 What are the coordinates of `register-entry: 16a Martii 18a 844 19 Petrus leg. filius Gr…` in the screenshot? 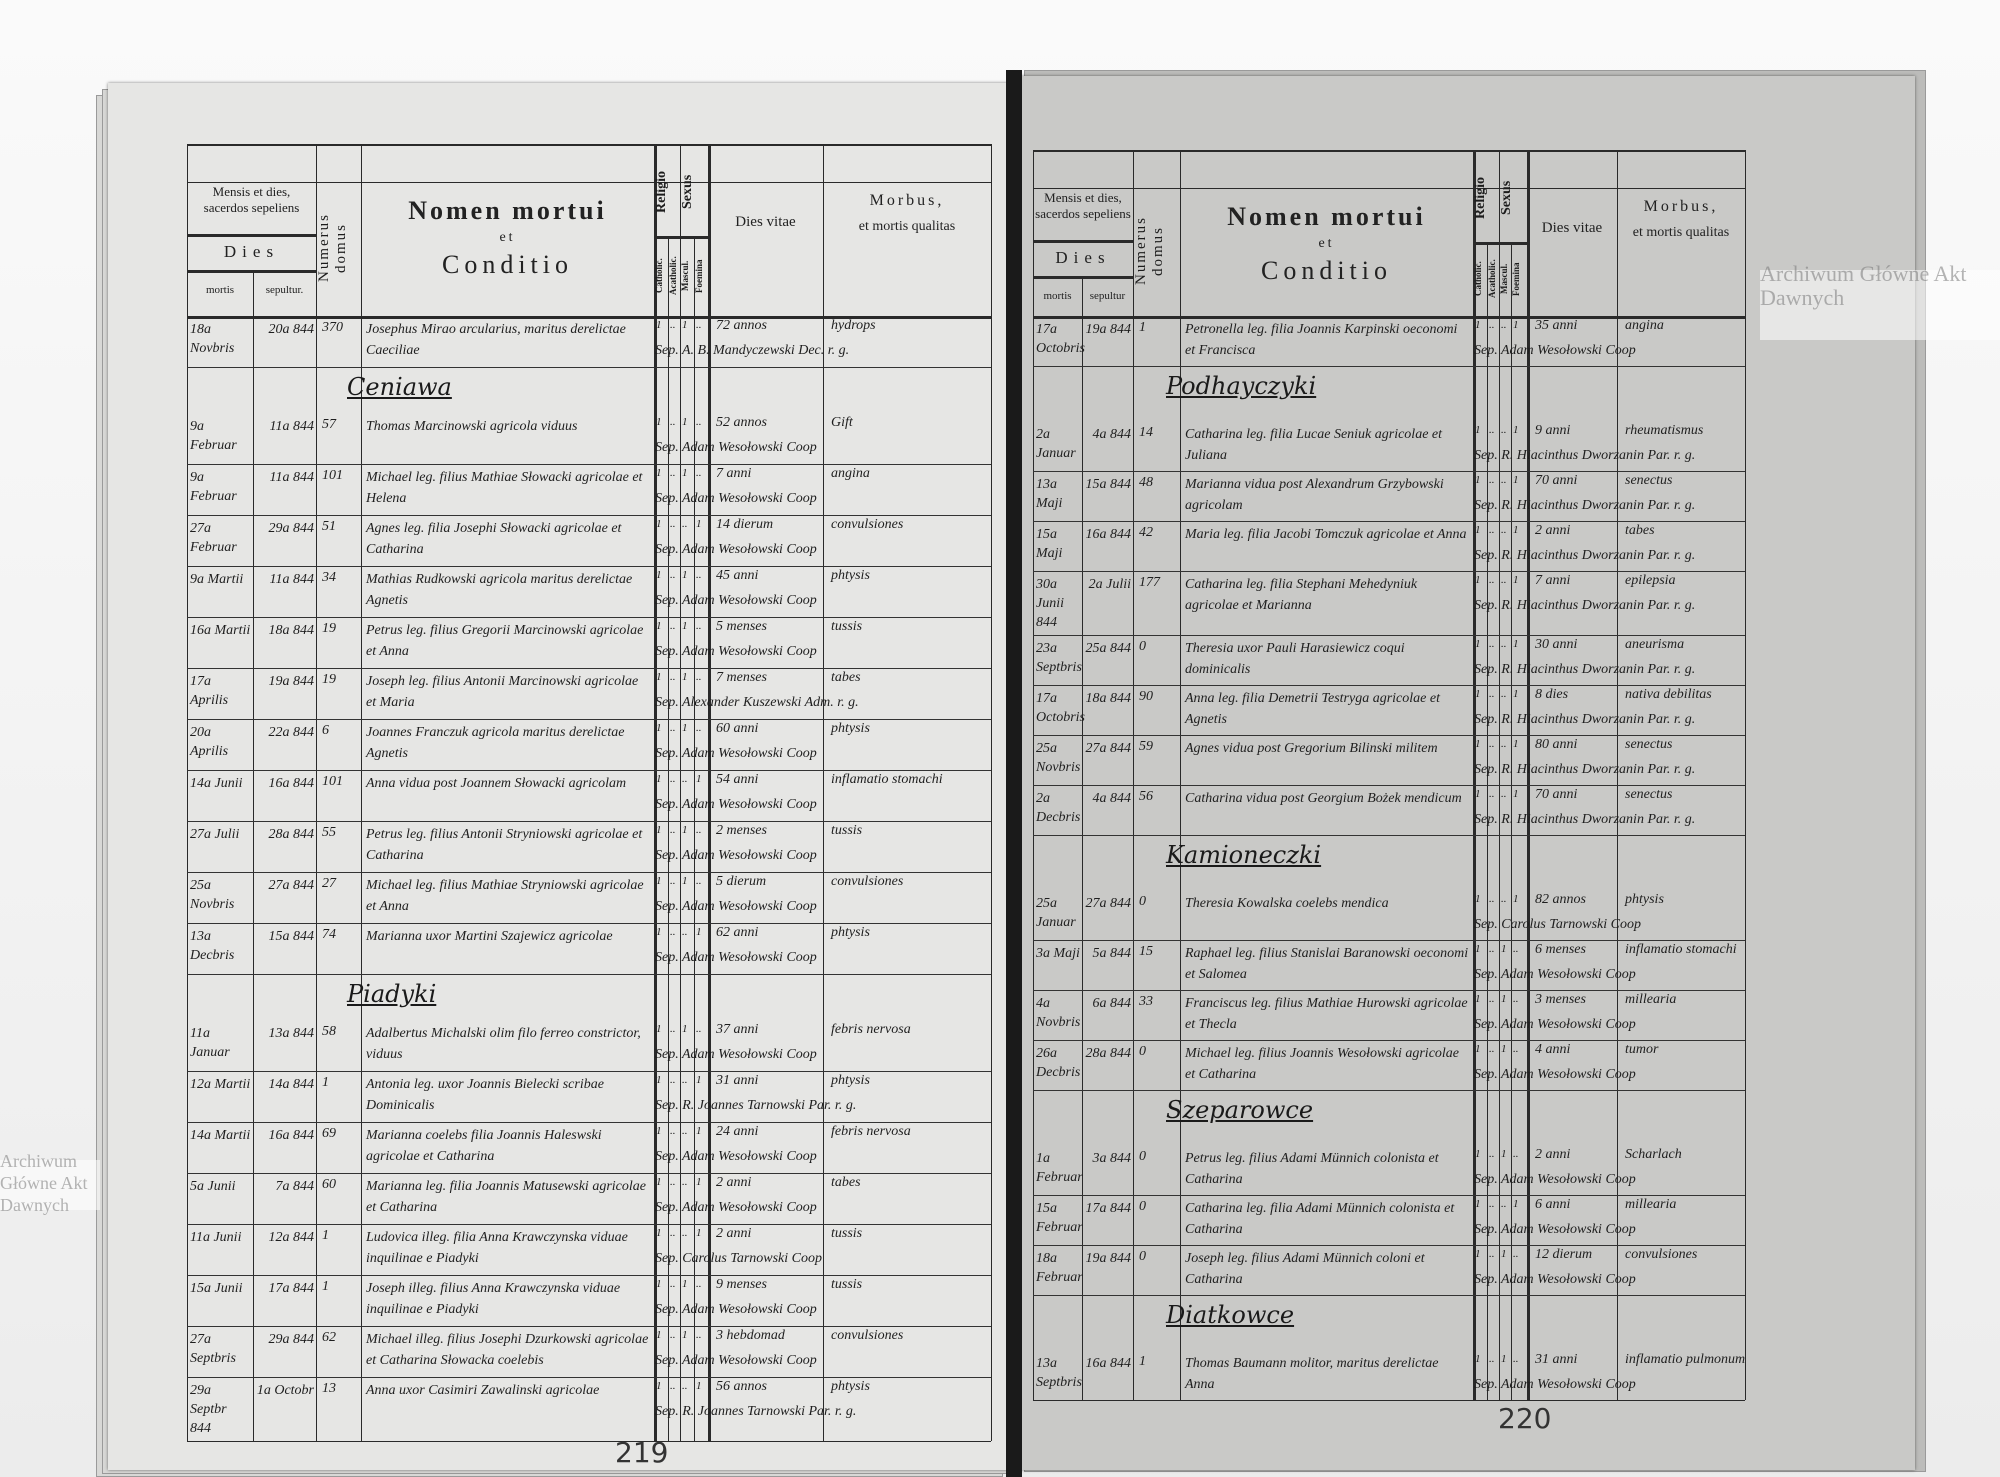 It's located at (589, 643).